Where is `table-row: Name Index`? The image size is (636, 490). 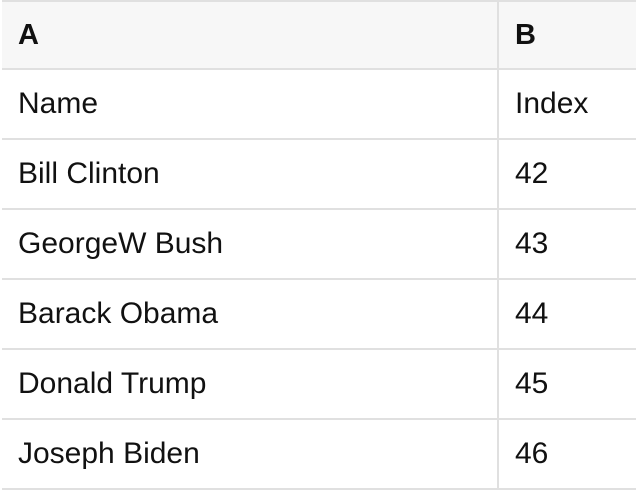 table-row: Name Index is located at coordinates (319, 105).